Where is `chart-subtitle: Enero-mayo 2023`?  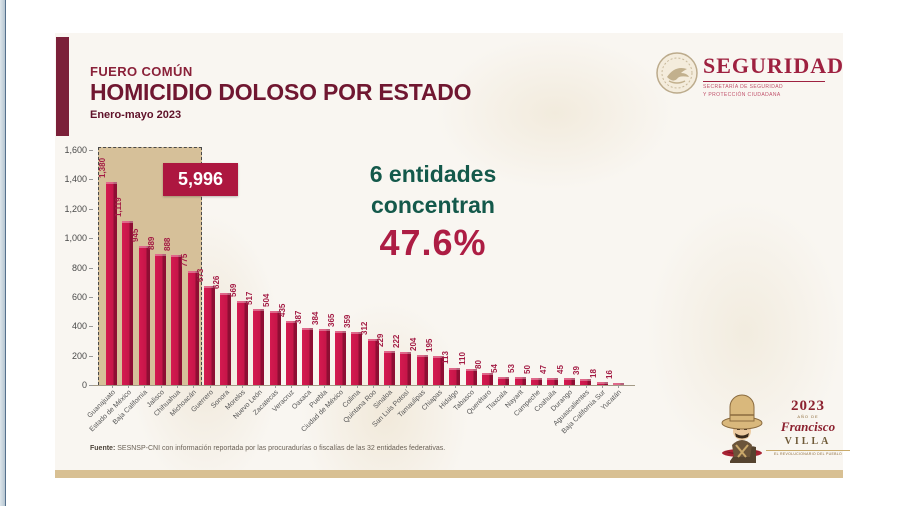 chart-subtitle: Enero-mayo 2023 is located at coordinates (136, 115).